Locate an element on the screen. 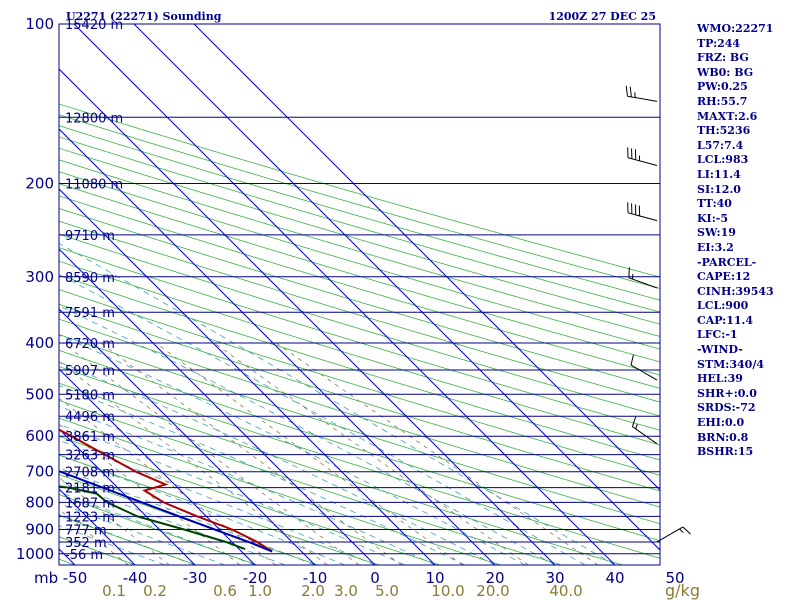 The width and height of the screenshot is (800, 600). index-item: TT:40 is located at coordinates (714, 204).